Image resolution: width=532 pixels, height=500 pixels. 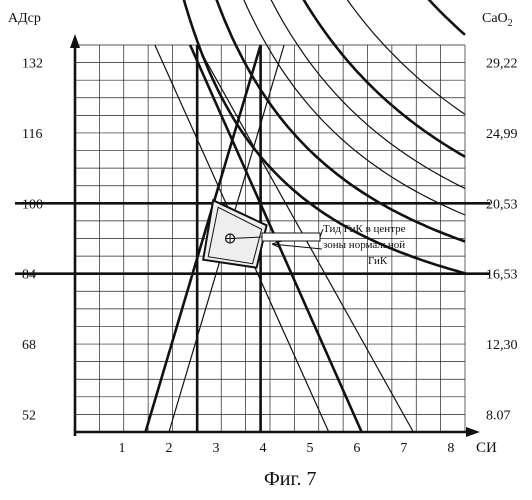 I want to click on y-tick-label-right: 12,30, so click(x=502, y=345).